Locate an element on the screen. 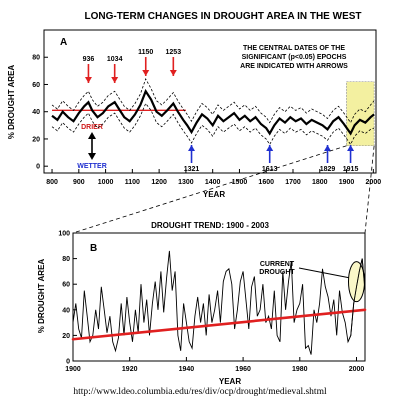  panel-a-note-line-1: THE CENTRAL DATES OF THE is located at coordinates (294, 48).